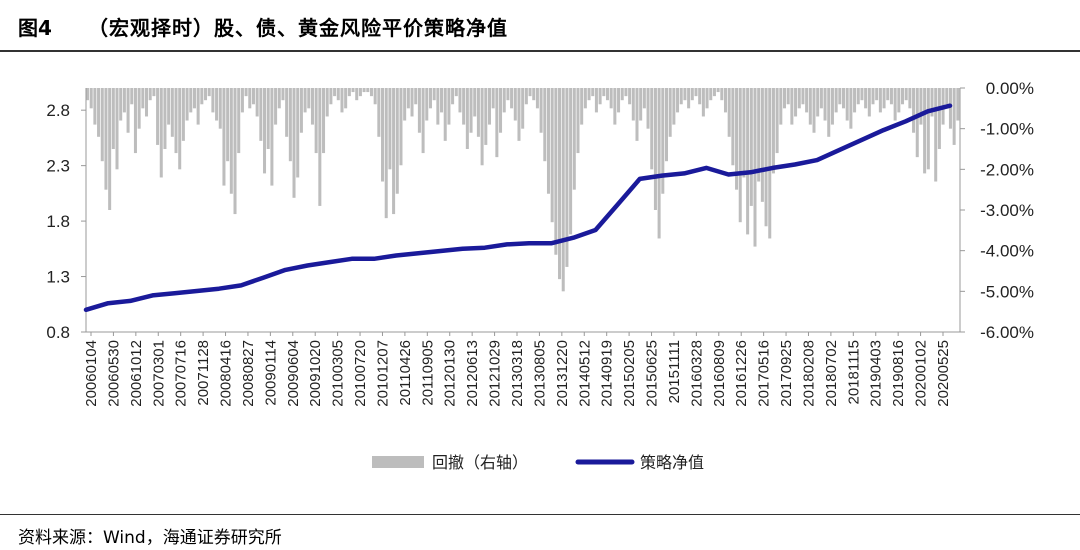  What do you see at coordinates (35, 28) in the screenshot?
I see `figure-label: 图4` at bounding box center [35, 28].